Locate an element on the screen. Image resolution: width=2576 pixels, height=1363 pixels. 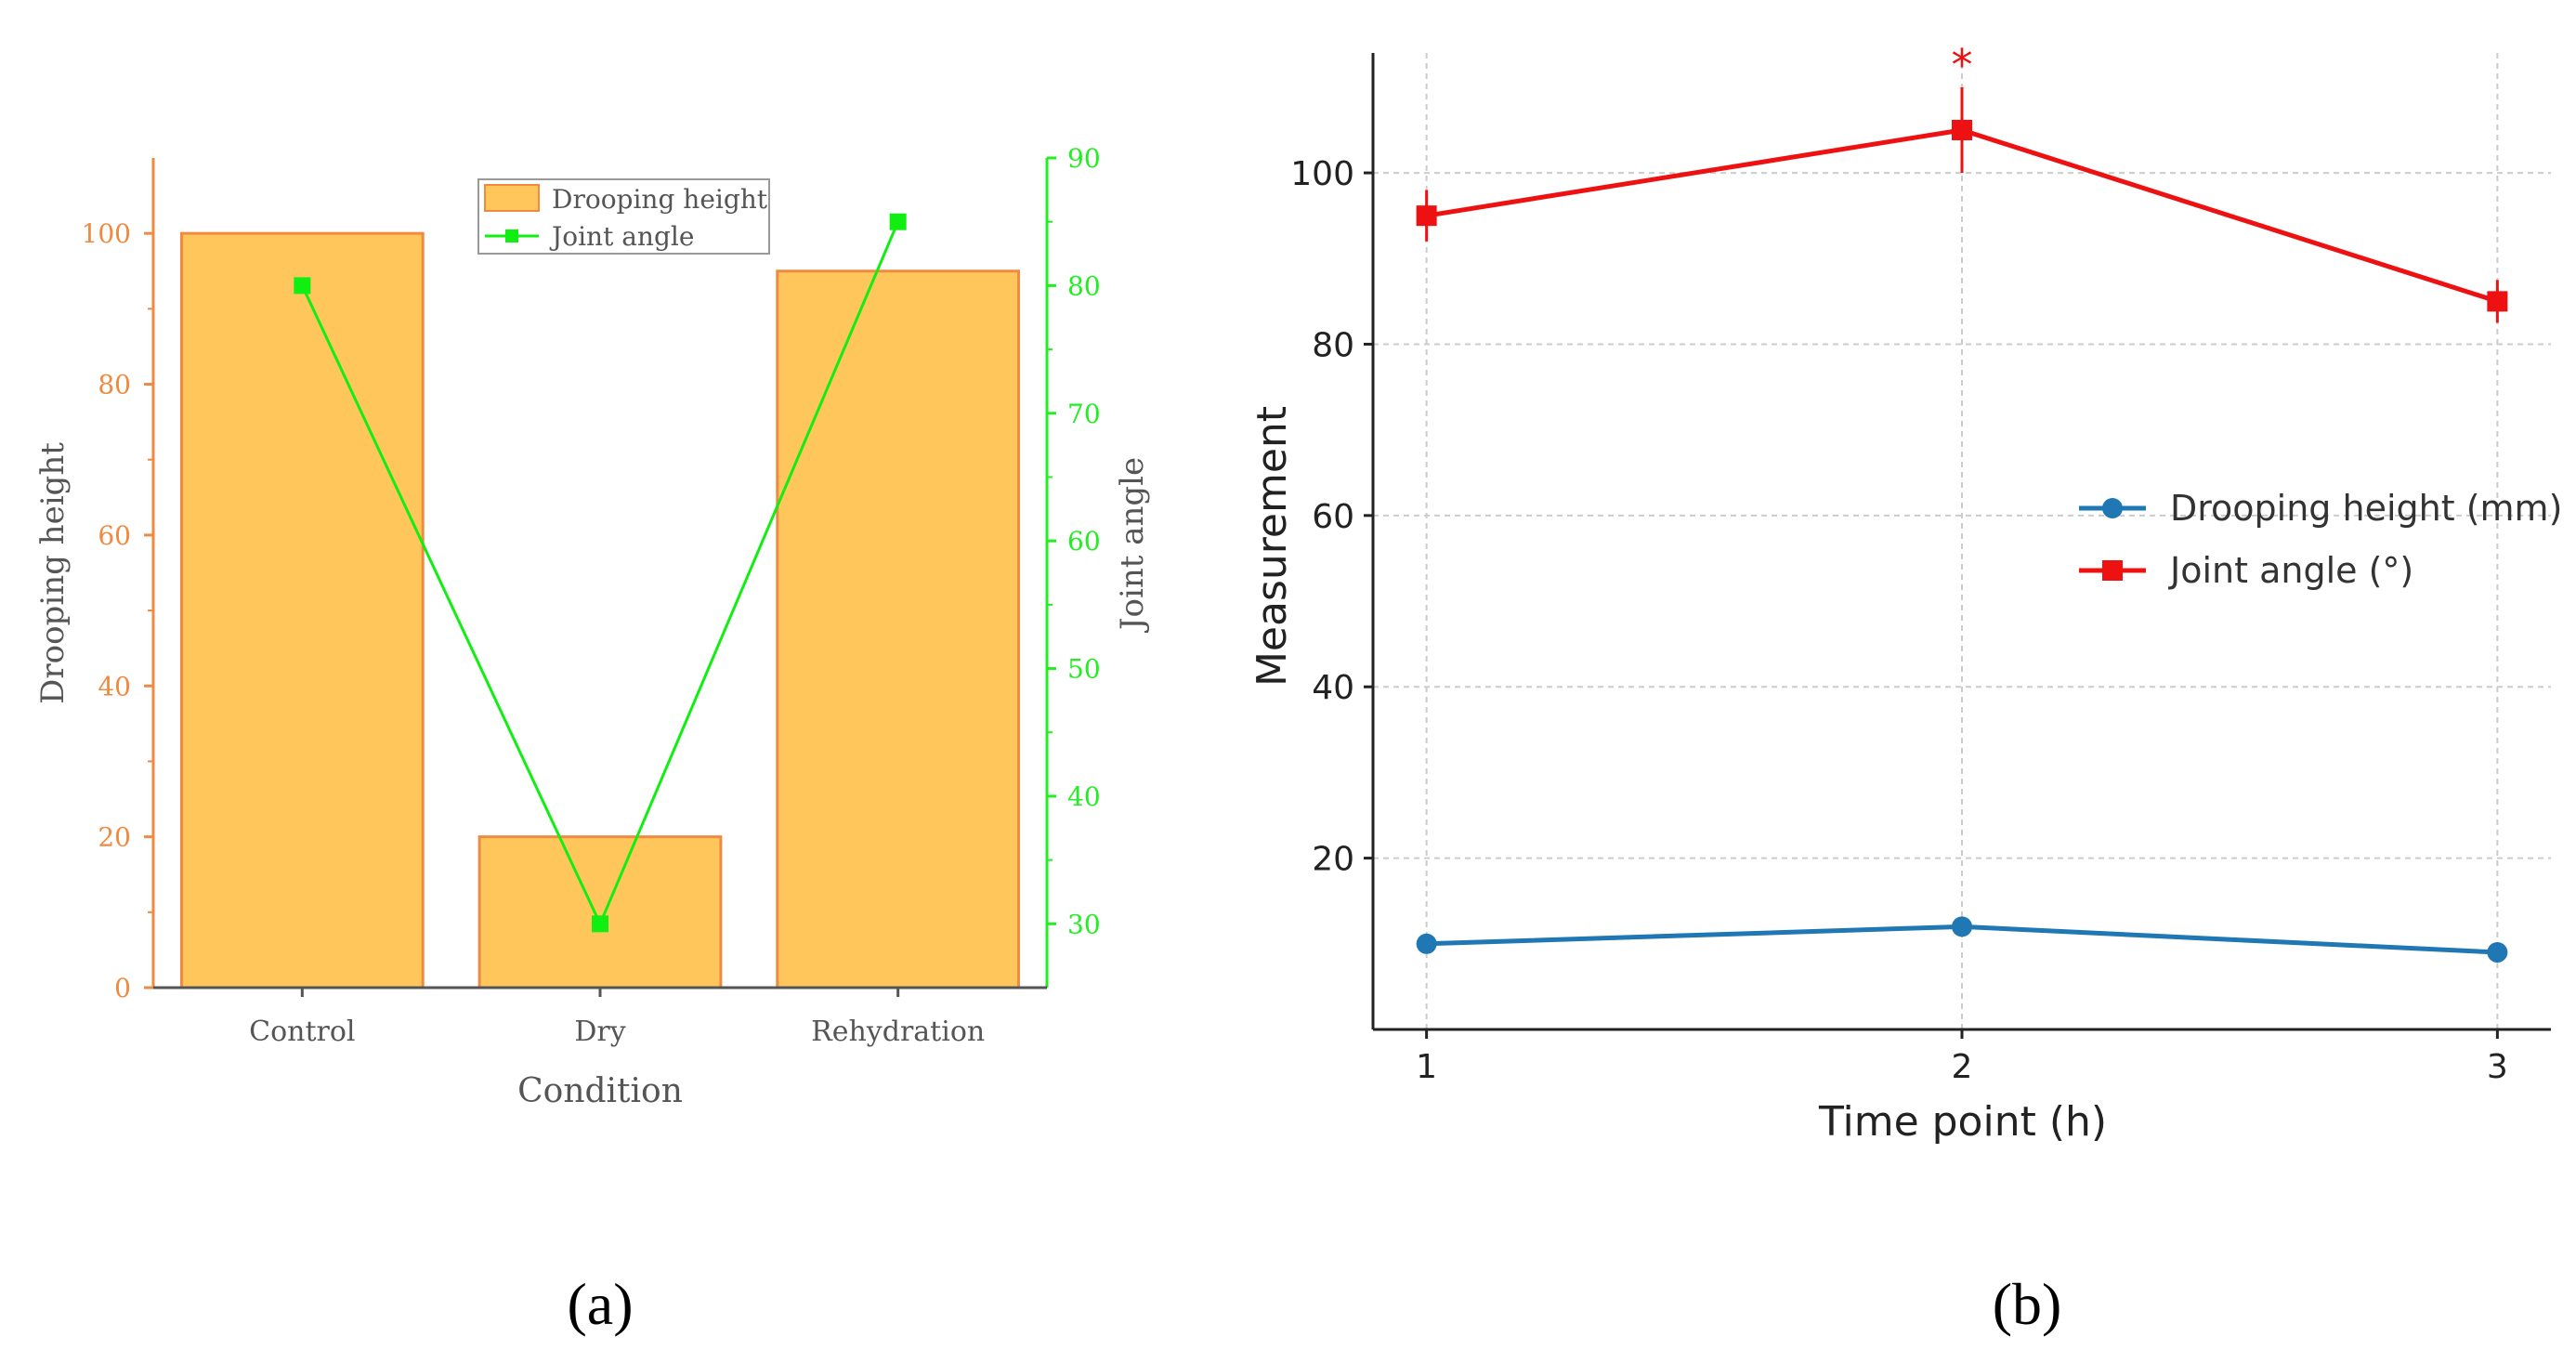
a-y2-tick-label: 60 is located at coordinates (1084, 541).